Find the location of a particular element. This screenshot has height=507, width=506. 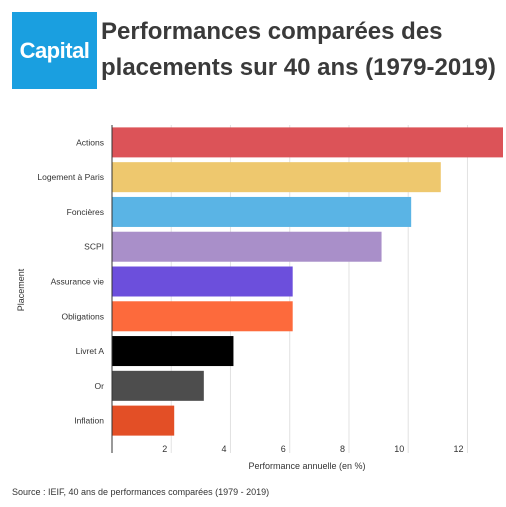

capital-logo: Capital is located at coordinates (54, 50).